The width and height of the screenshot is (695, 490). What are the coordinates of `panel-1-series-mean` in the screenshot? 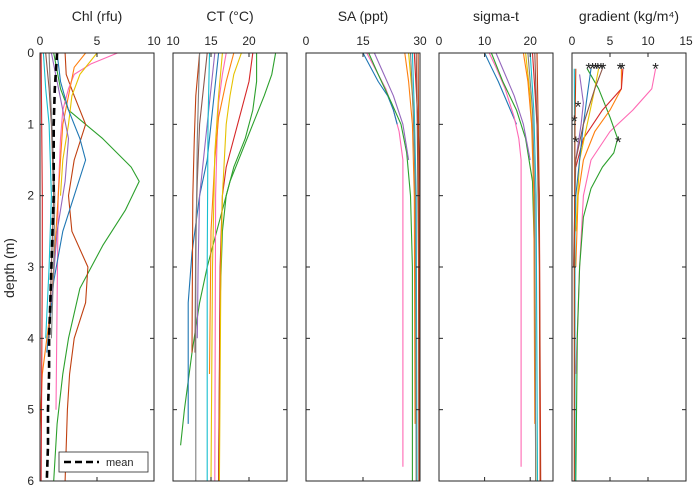 It's located at (52, 267).